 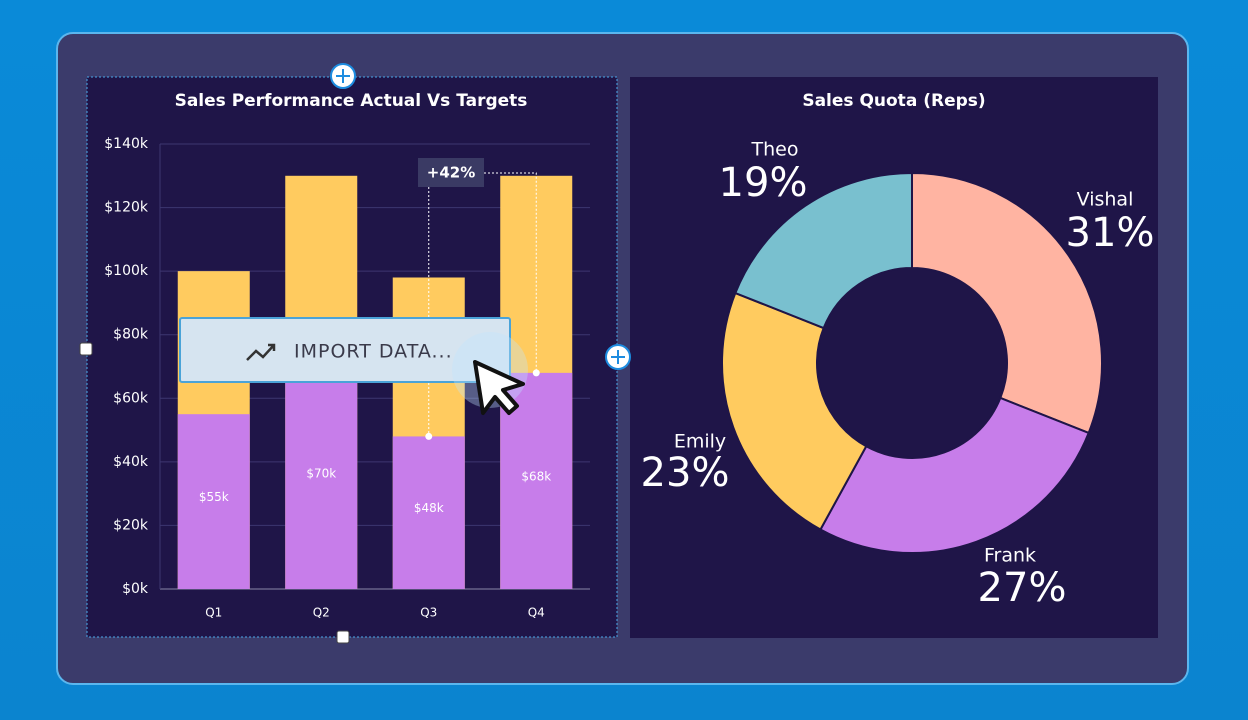 I want to click on y-tick-label: $140k, so click(x=126, y=144).